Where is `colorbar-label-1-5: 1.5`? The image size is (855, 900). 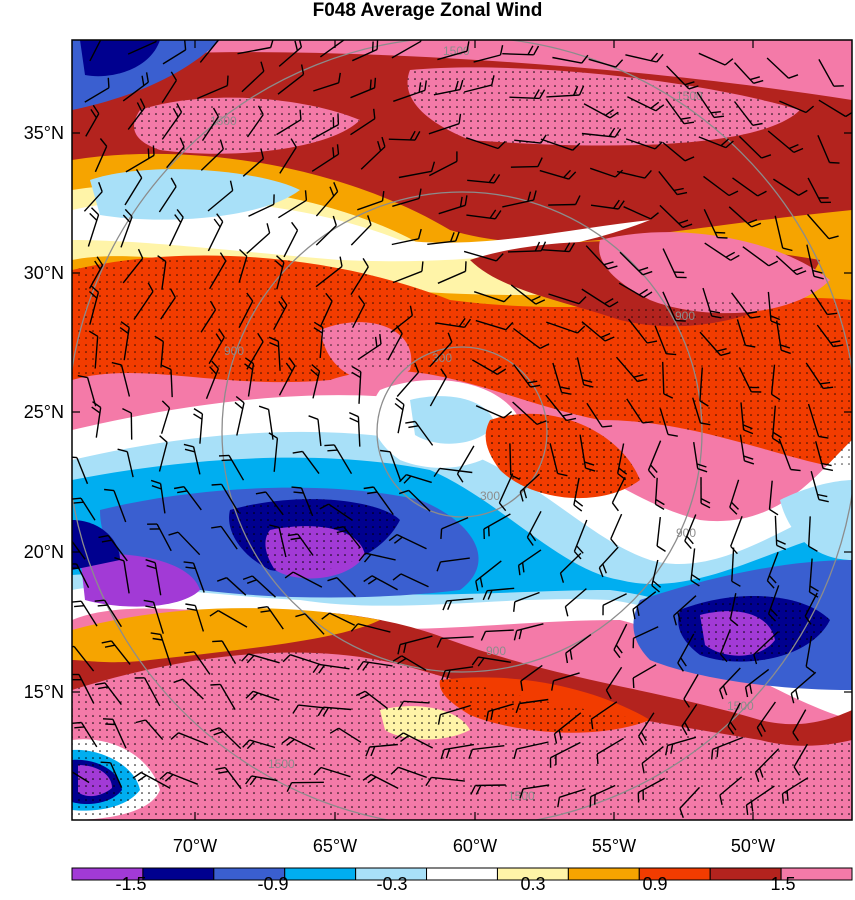 colorbar-label-1-5: 1.5 is located at coordinates (783, 884).